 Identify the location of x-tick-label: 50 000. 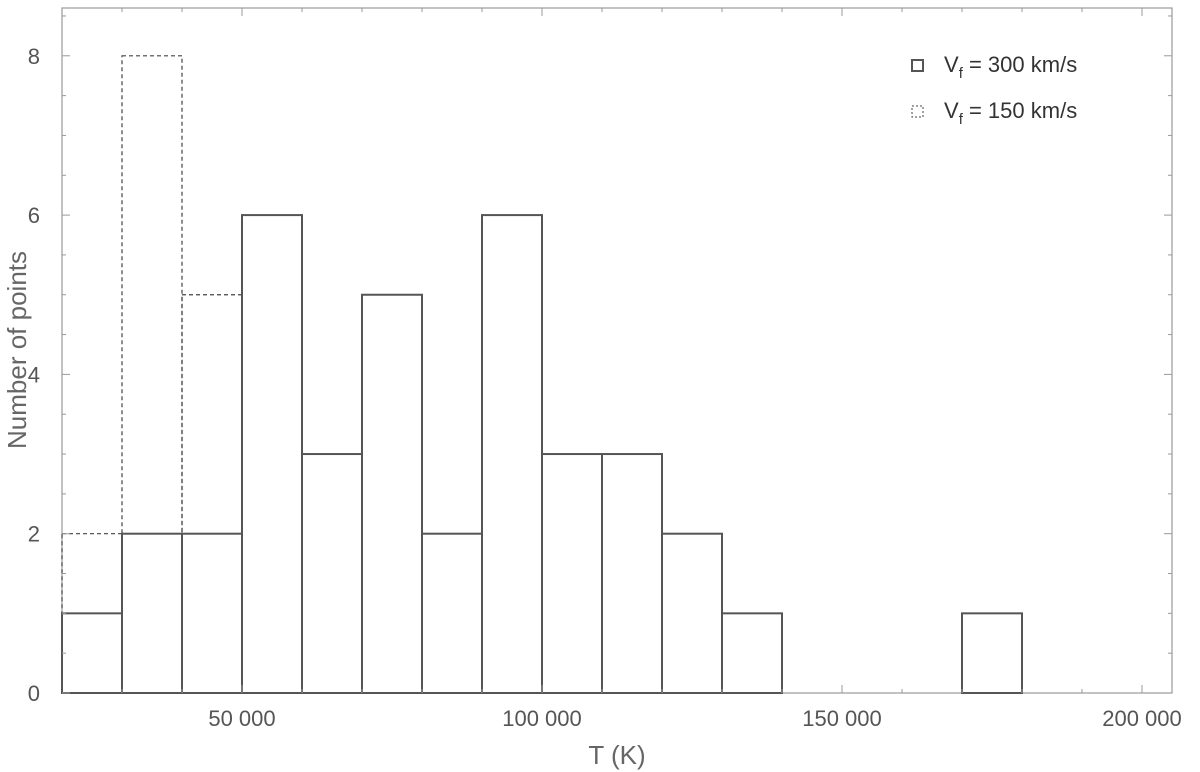
(241, 718).